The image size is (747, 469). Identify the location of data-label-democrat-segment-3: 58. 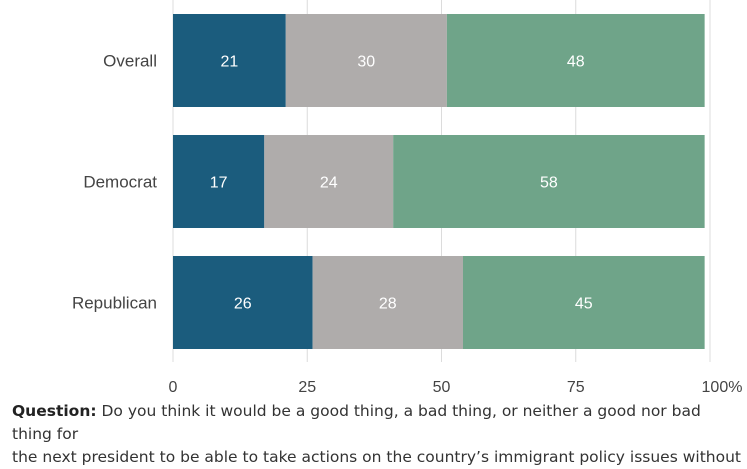
(549, 183).